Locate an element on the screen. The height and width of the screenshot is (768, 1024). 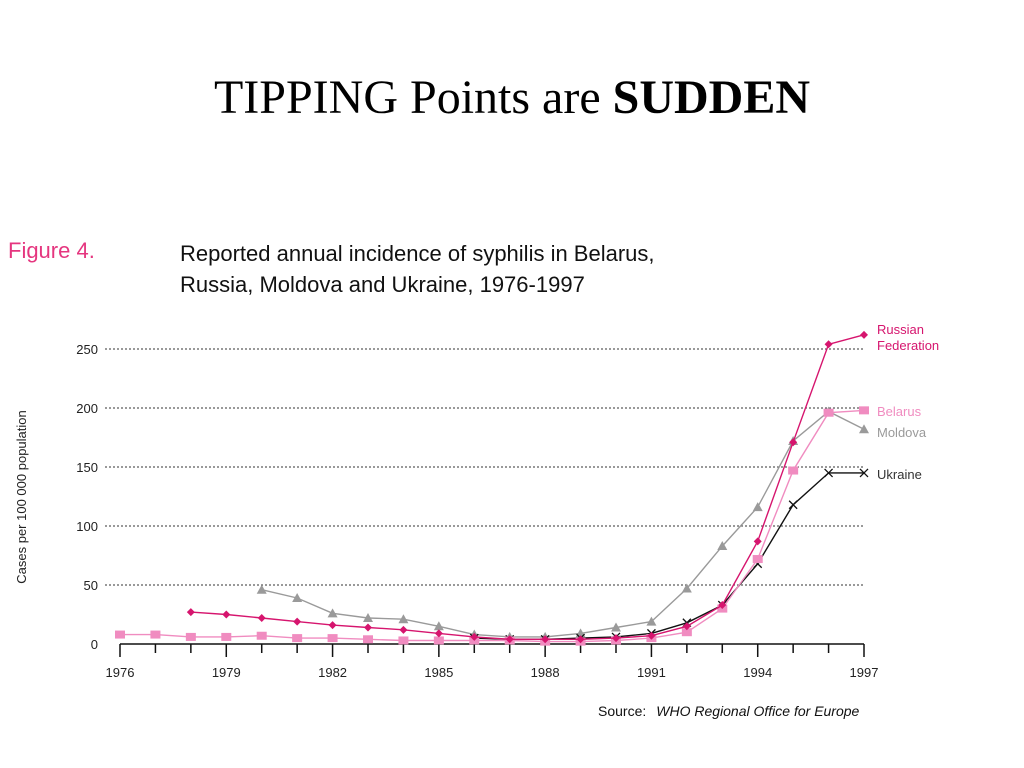
point-russian-federation-1987 is located at coordinates (509, 639).